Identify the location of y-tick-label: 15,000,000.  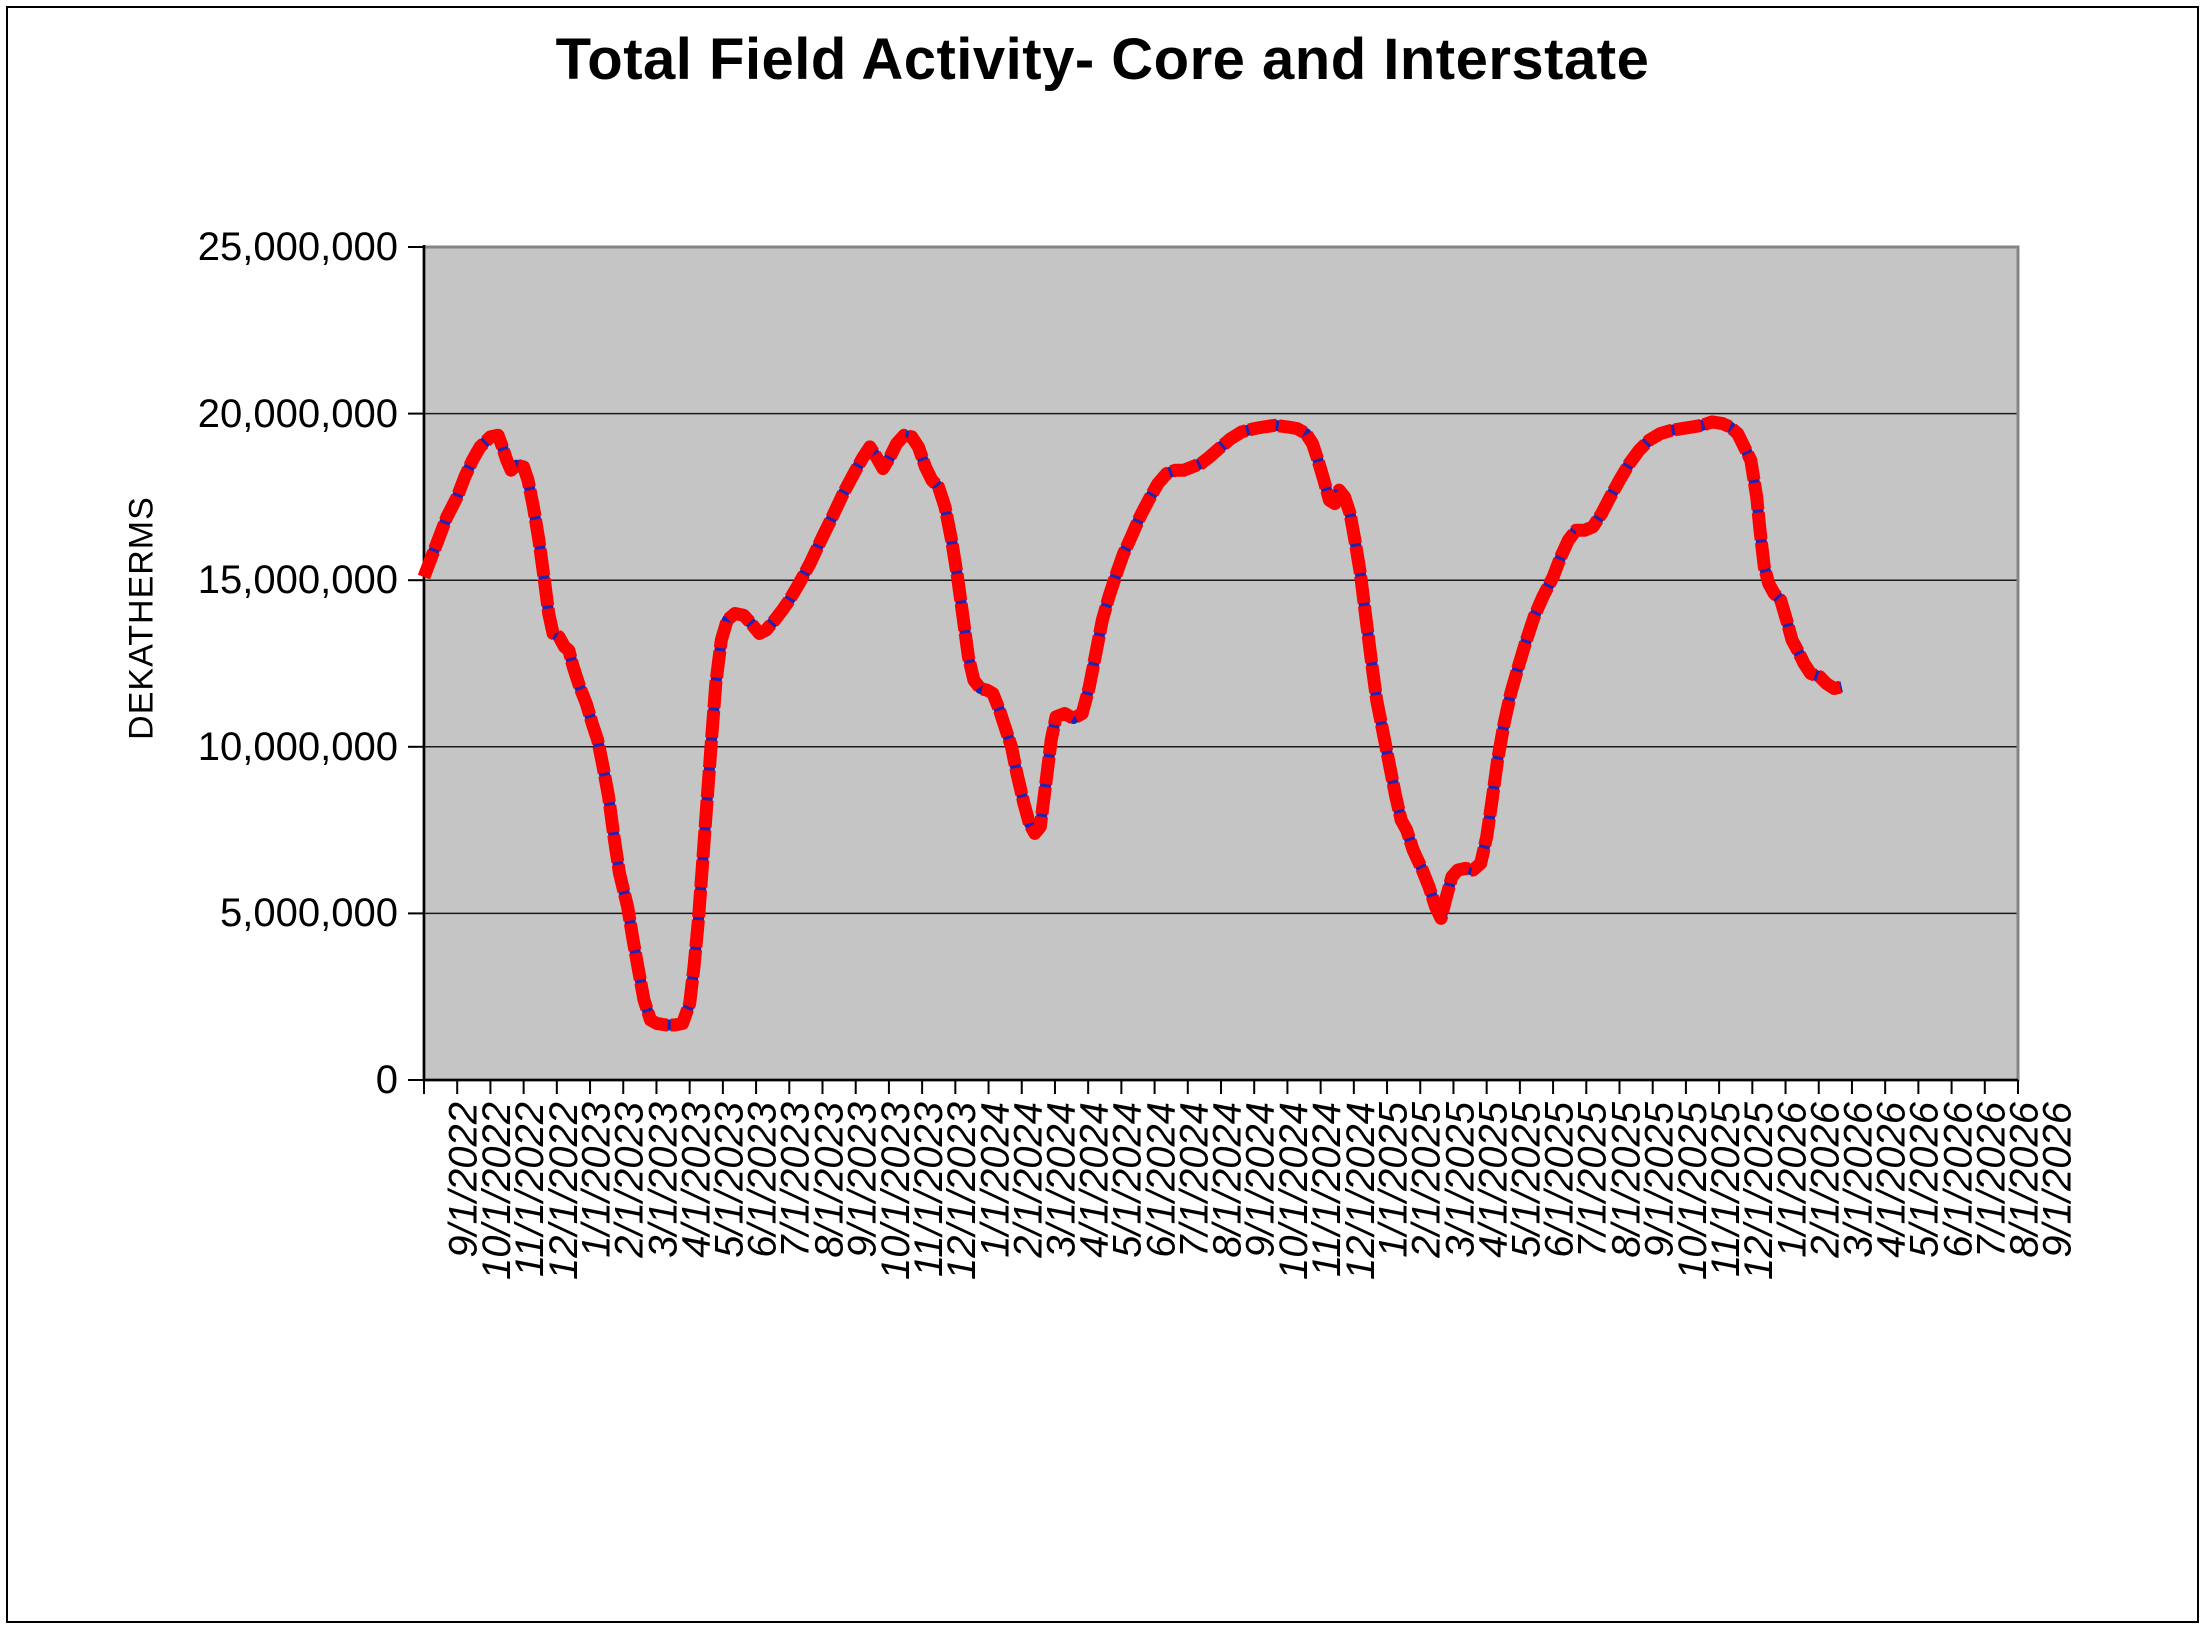
(297, 580).